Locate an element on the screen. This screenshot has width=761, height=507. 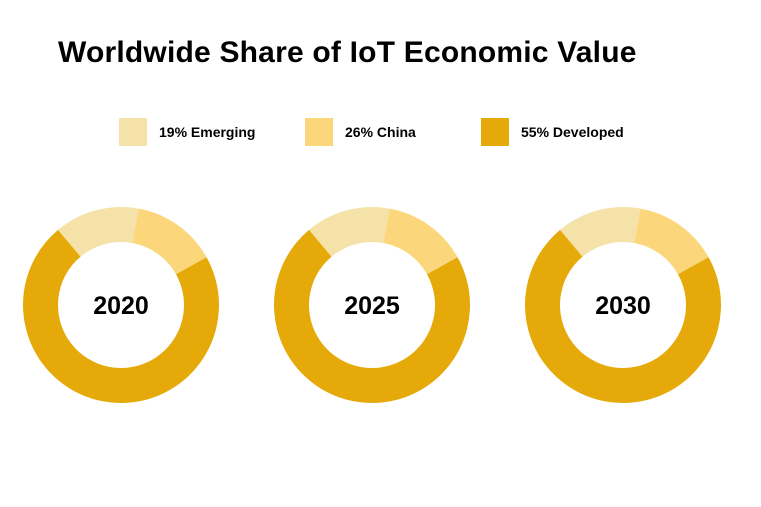
slice-2020-developed is located at coordinates (120, 316).